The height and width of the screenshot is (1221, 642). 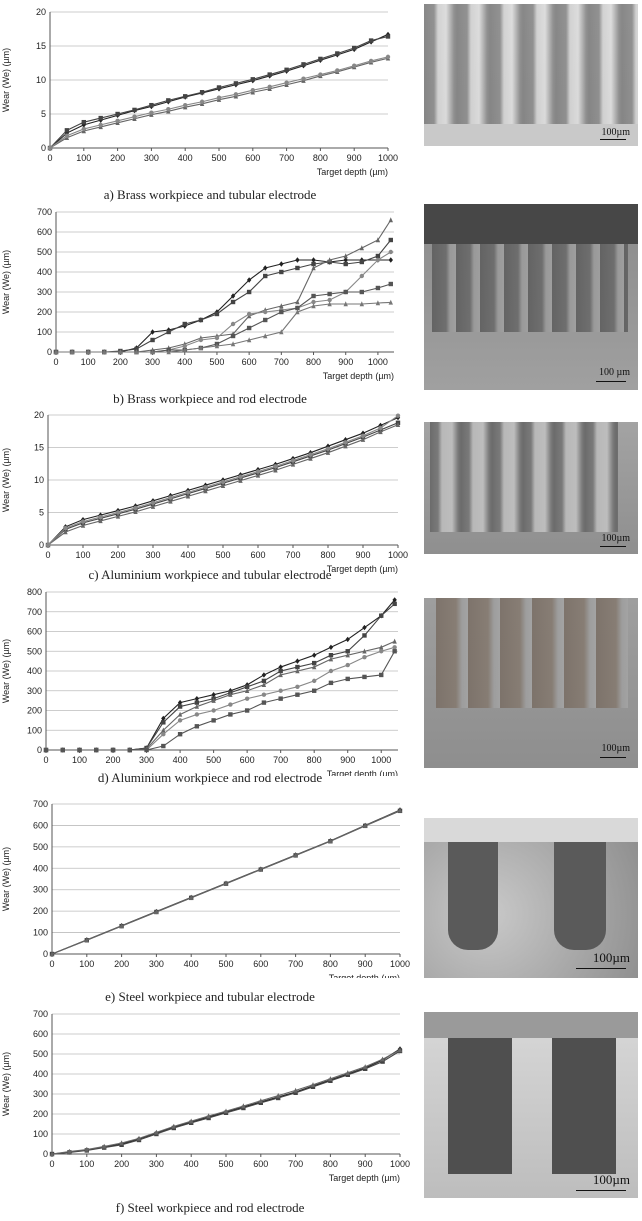 I want to click on y-tick-label: 15, so click(x=41, y=46).